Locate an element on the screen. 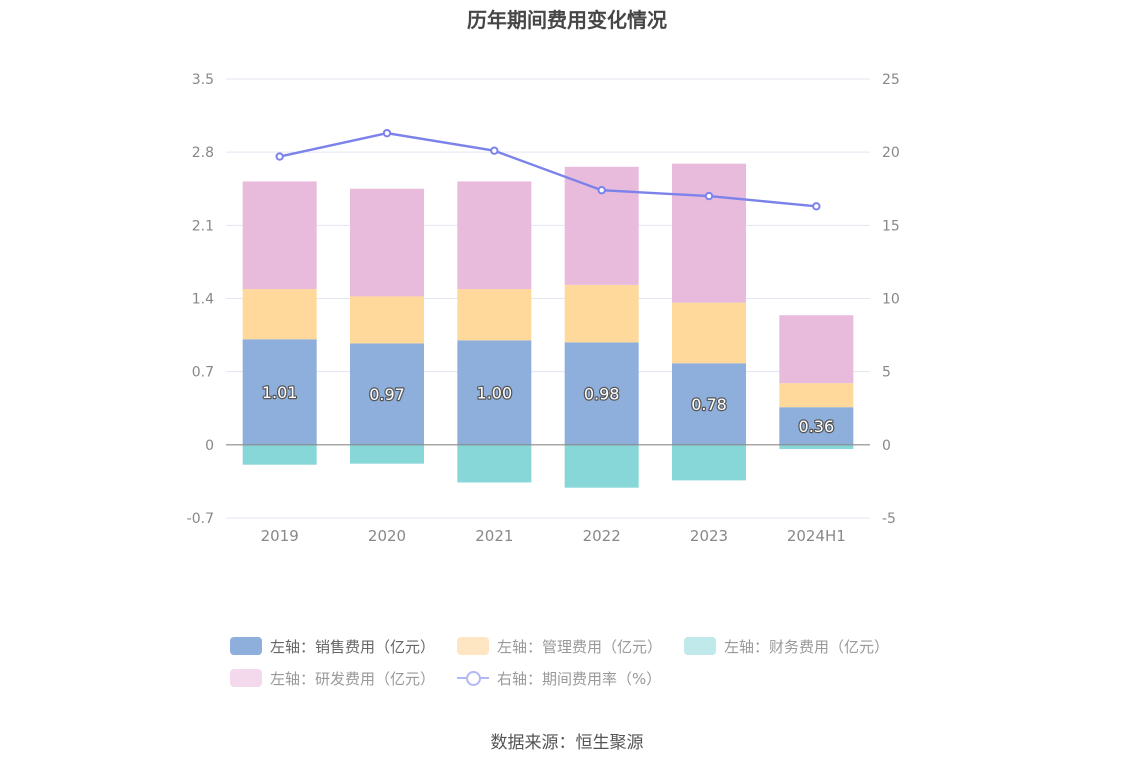 The width and height of the screenshot is (1134, 766). left-tick-label: 3.5 is located at coordinates (203, 80).